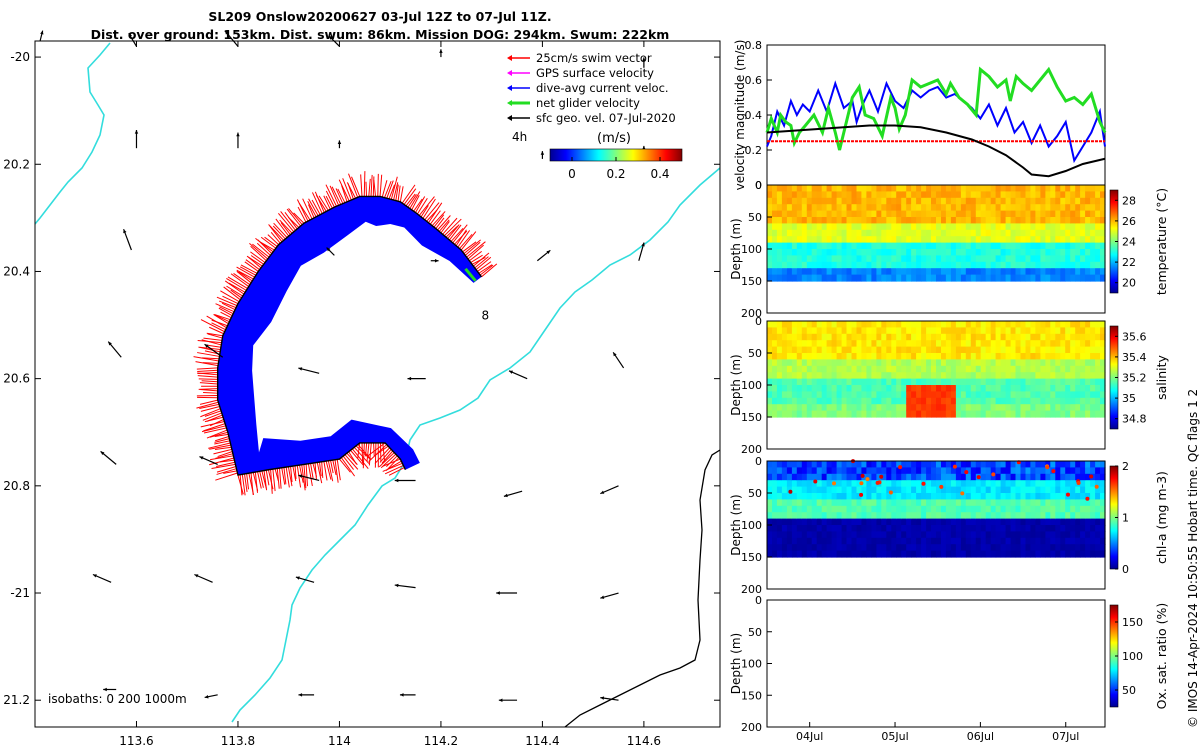  I want to click on section-x-tick-label: 04Jul, so click(809, 736).